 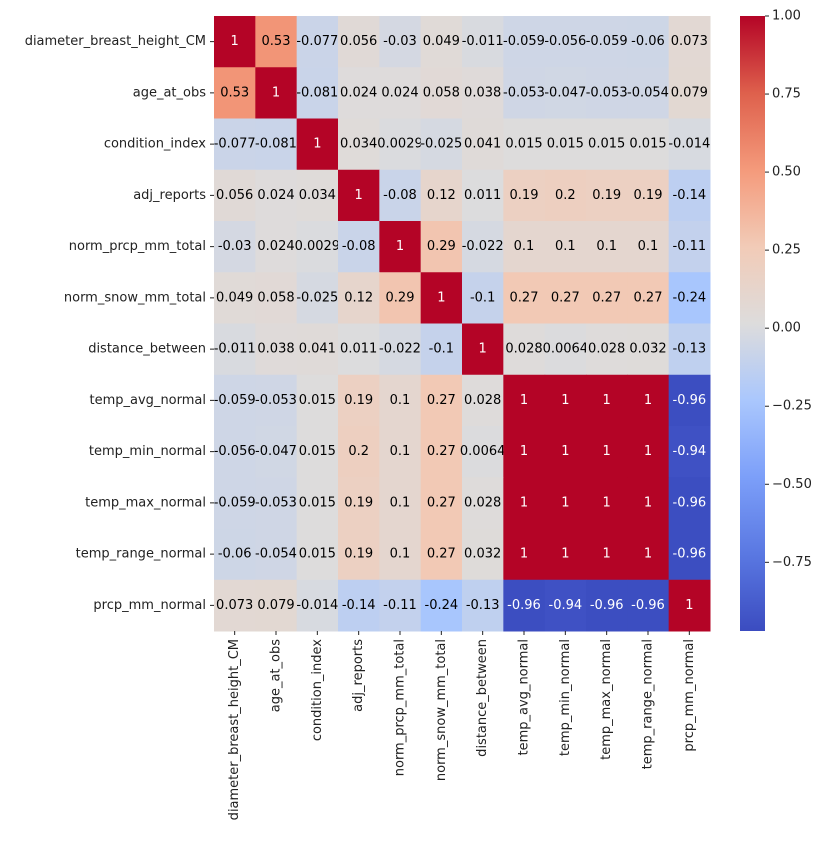 I want to click on colorbar-tick-label: 1.00, so click(x=786, y=16).